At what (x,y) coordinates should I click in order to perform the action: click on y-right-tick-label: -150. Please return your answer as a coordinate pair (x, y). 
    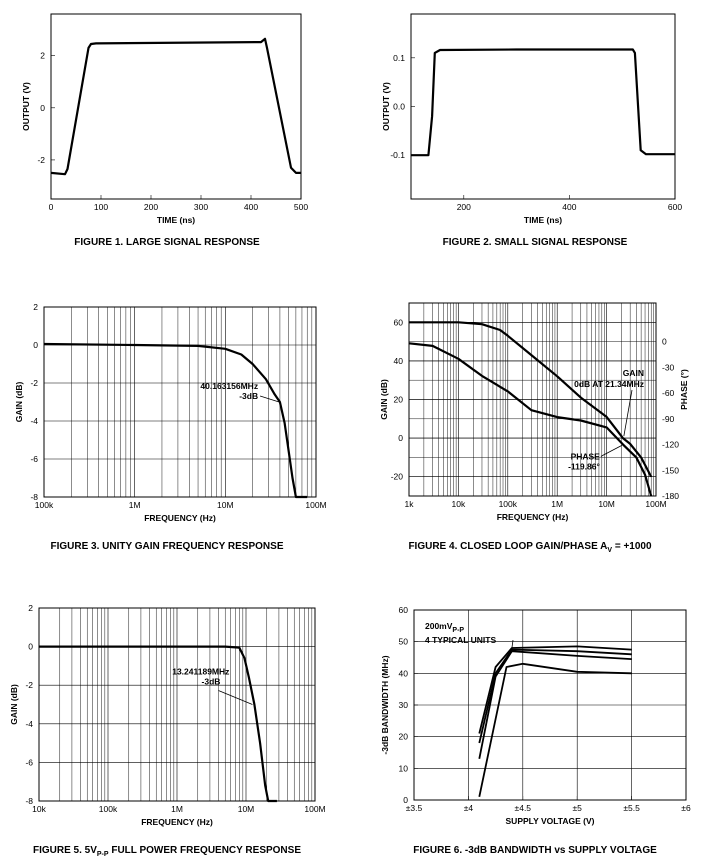
    Looking at the image, I should click on (670, 470).